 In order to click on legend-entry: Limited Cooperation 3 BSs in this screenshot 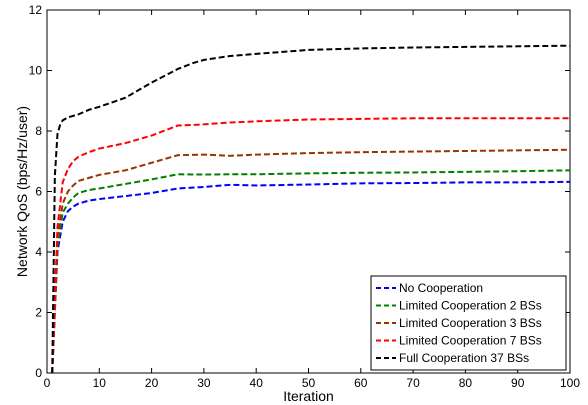, I will do `click(470, 323)`.